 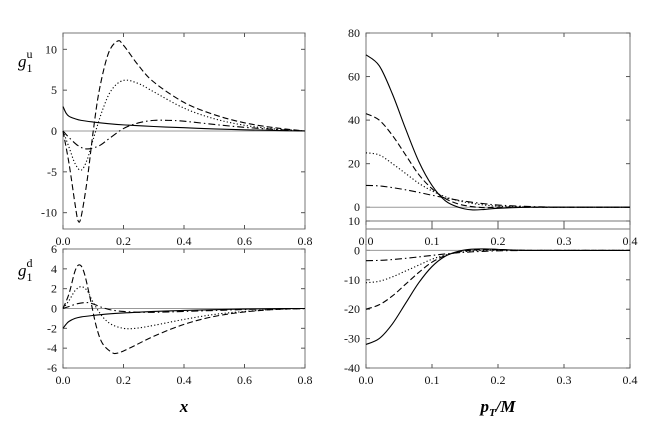 What do you see at coordinates (354, 120) in the screenshot?
I see `y-tick-label: 40` at bounding box center [354, 120].